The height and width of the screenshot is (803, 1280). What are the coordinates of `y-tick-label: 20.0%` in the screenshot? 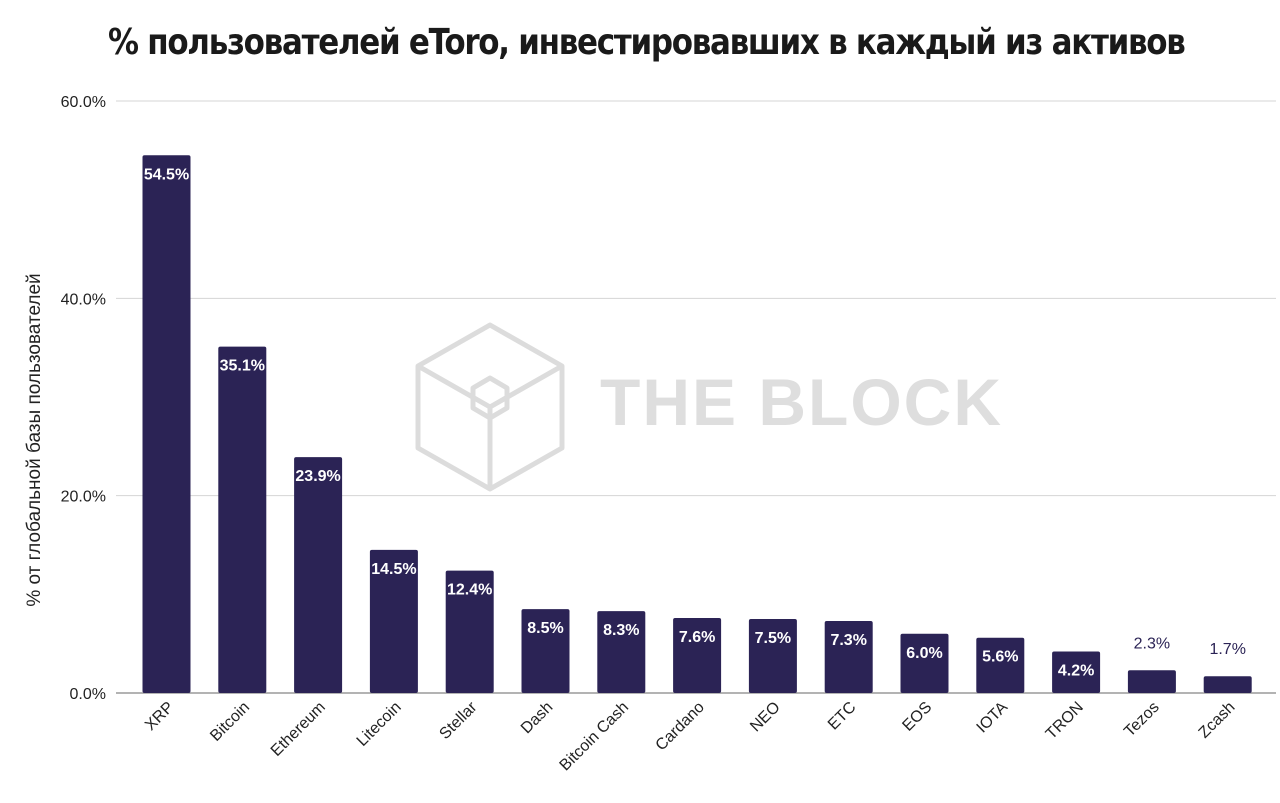 It's located at (83, 497).